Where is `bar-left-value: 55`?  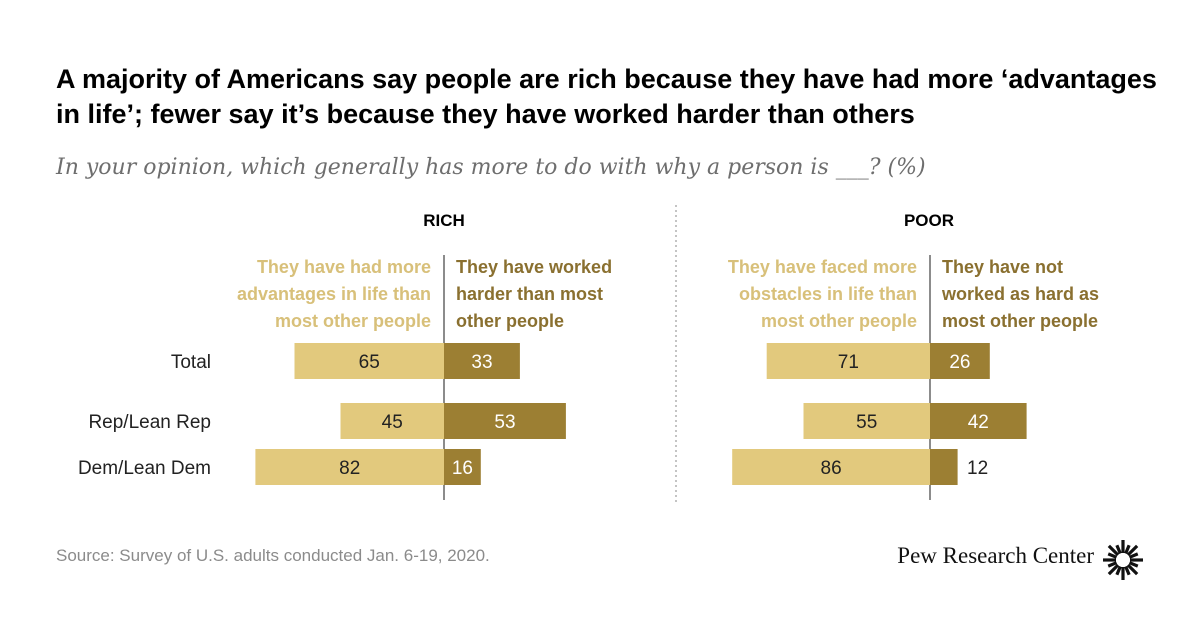
bar-left-value: 55 is located at coordinates (866, 422).